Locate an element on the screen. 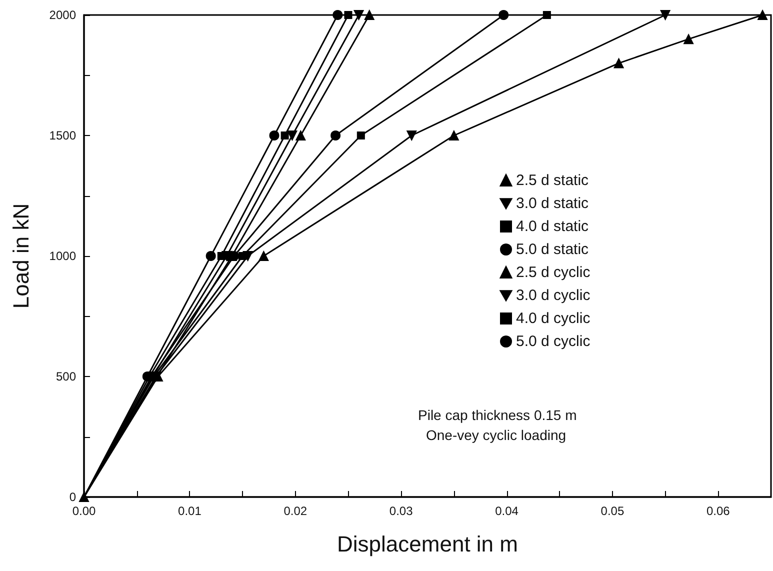  y-axis-title: Load in kN is located at coordinates (21, 256).